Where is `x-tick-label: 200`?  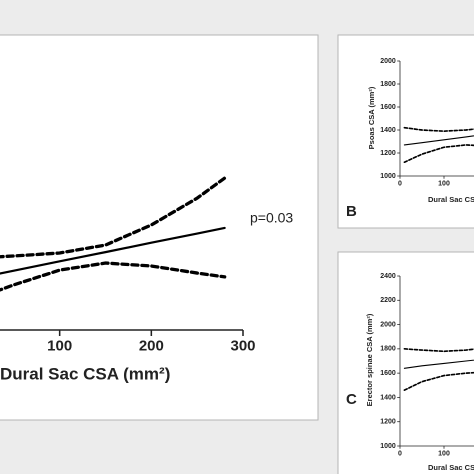
x-tick-label: 200 is located at coordinates (151, 345).